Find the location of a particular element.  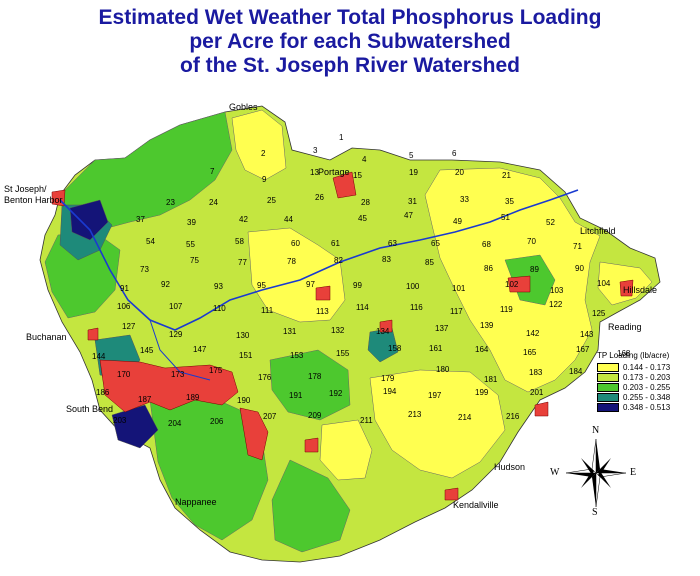

urban-coldwater is located at coordinates (519, 284).